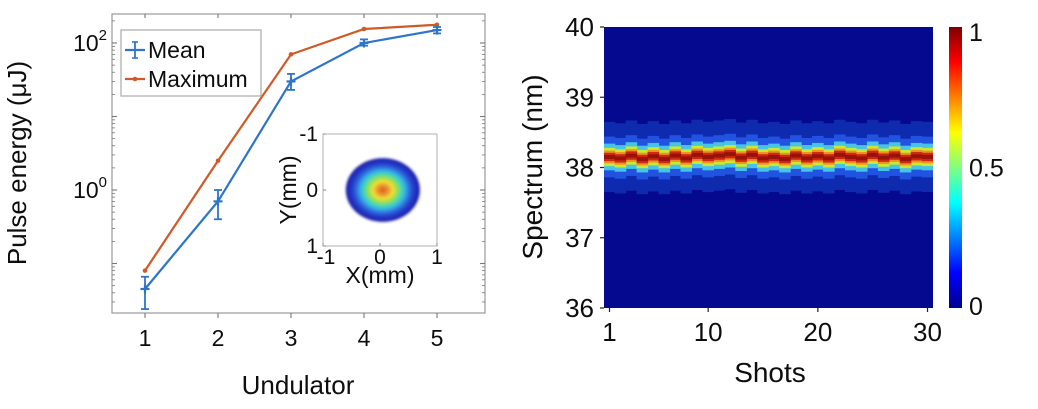 This screenshot has height=409, width=1038. What do you see at coordinates (90, 188) in the screenshot?
I see `y-tick-label: 10⁰` at bounding box center [90, 188].